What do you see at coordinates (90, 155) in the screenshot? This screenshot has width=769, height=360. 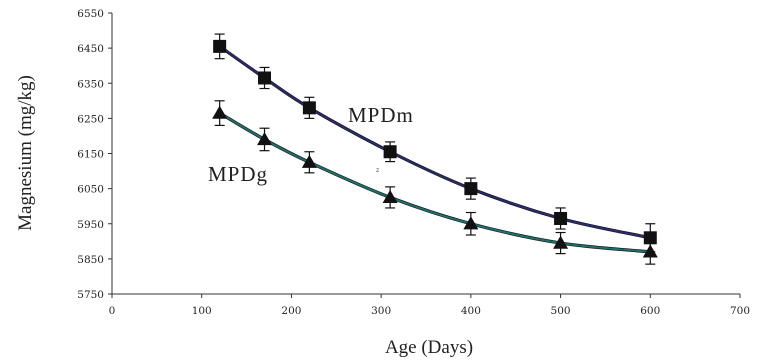 I see `y-tick-label: 6150` at bounding box center [90, 155].